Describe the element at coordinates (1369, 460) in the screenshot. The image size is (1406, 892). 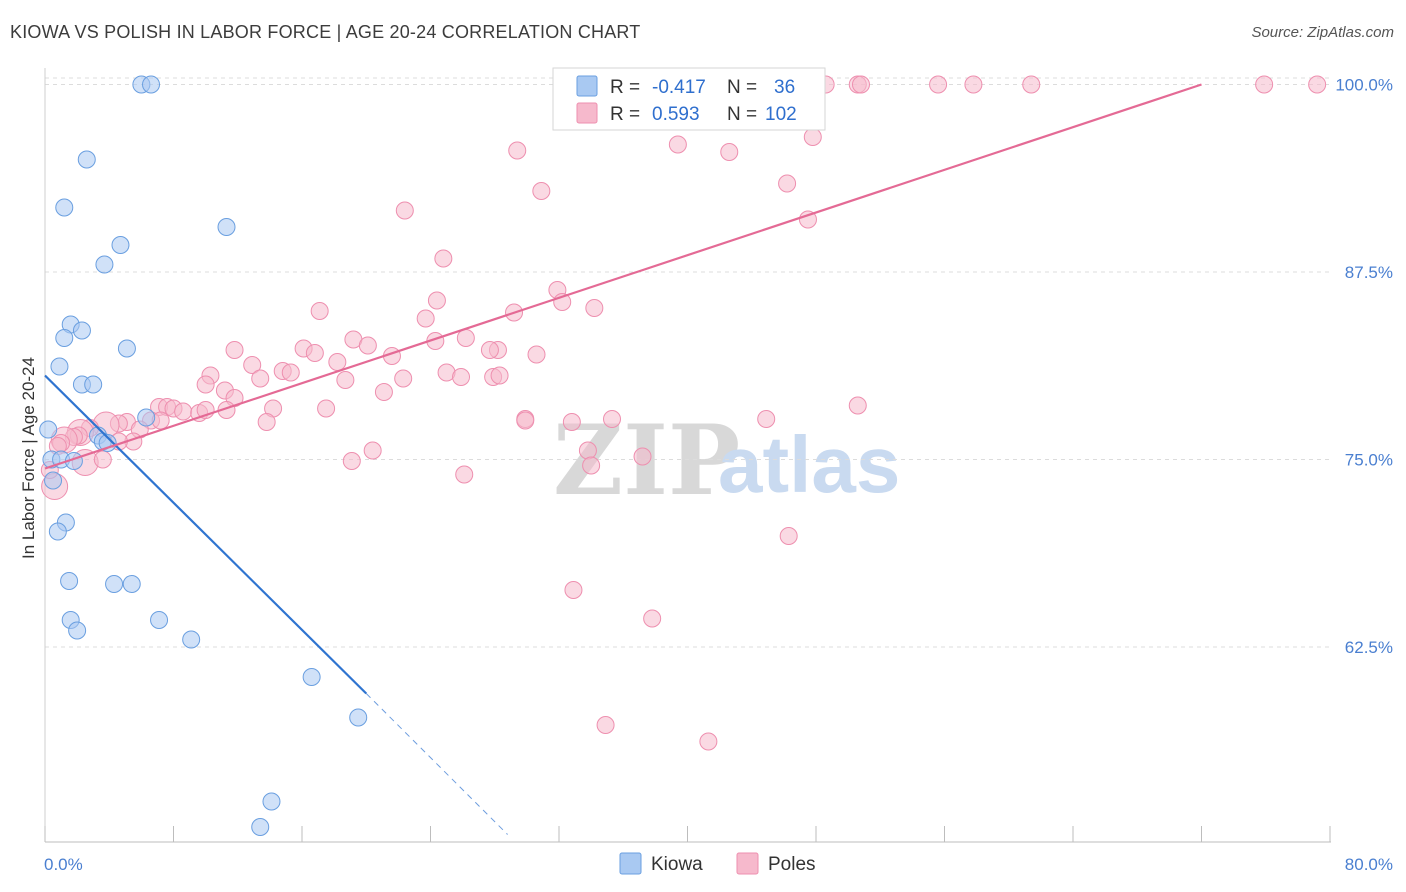
I see `y-tick-label: 75.0%` at that location.